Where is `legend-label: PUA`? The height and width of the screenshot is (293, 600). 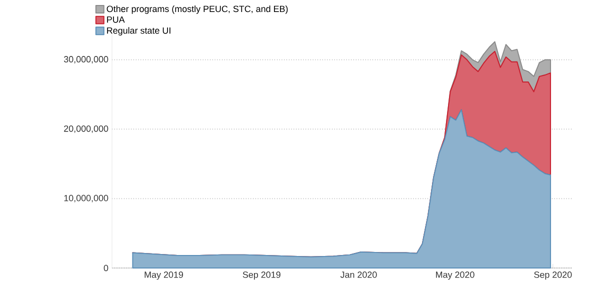 legend-label: PUA is located at coordinates (116, 19).